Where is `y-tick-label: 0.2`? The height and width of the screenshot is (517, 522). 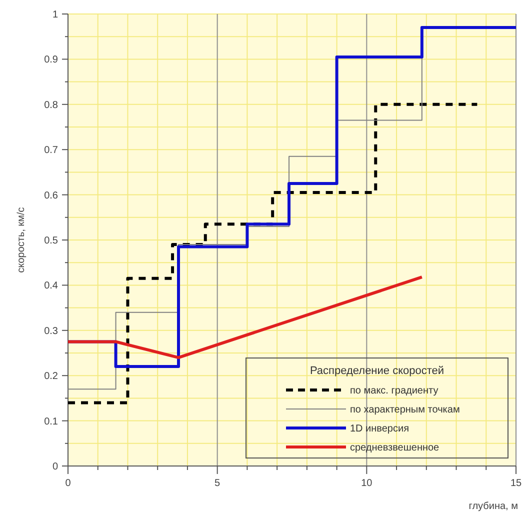 y-tick-label: 0.2 is located at coordinates (51, 376).